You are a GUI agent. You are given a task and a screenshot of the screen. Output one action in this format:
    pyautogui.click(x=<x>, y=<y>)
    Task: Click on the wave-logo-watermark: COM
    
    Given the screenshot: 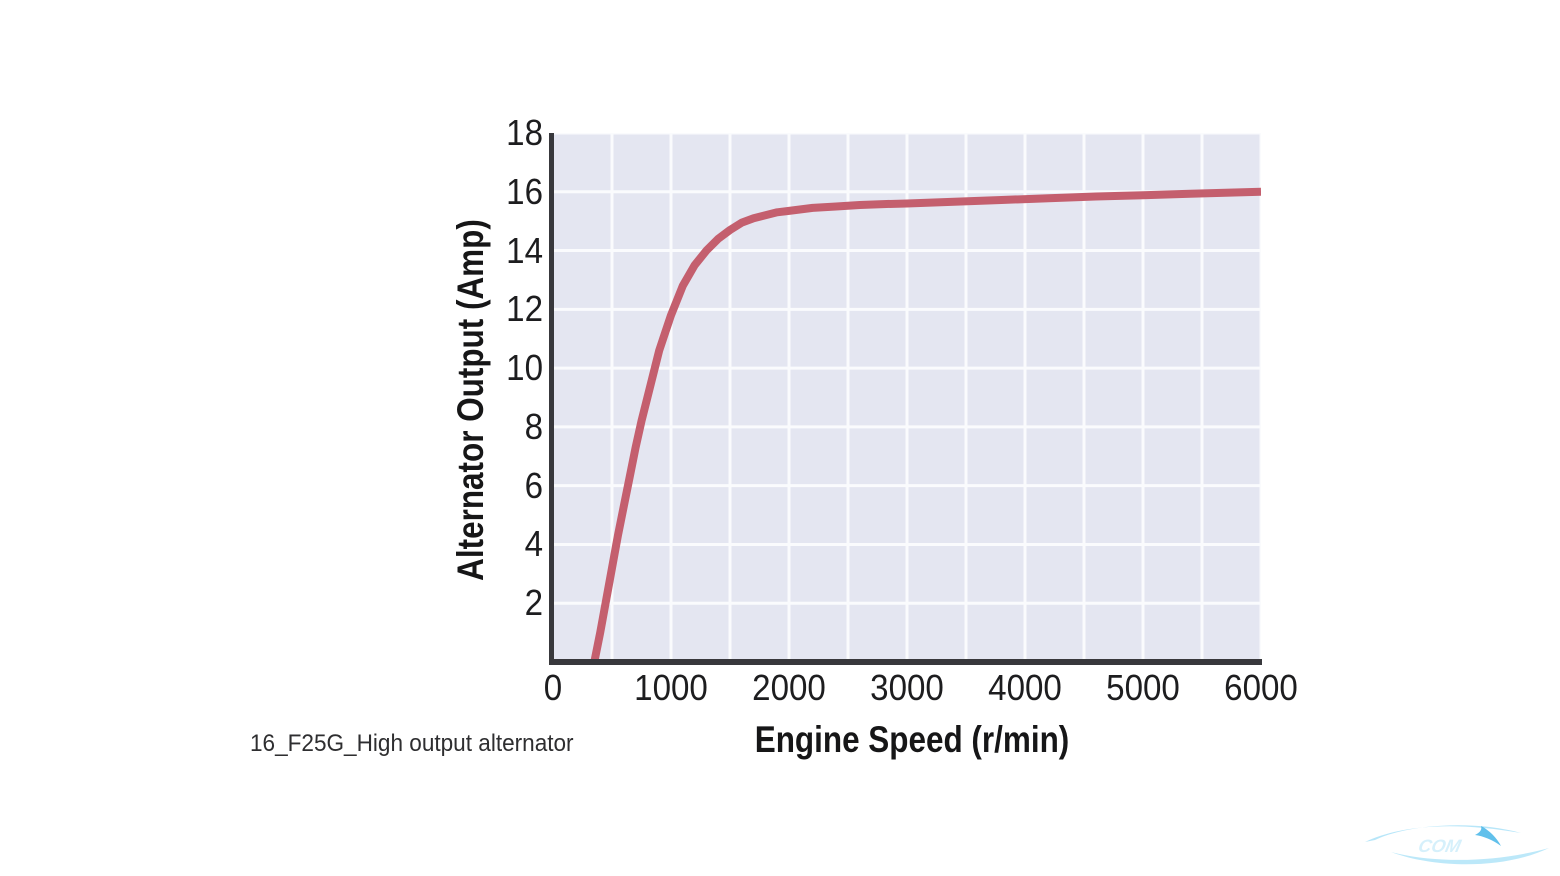 What is the action you would take?
    pyautogui.click(x=1457, y=845)
    